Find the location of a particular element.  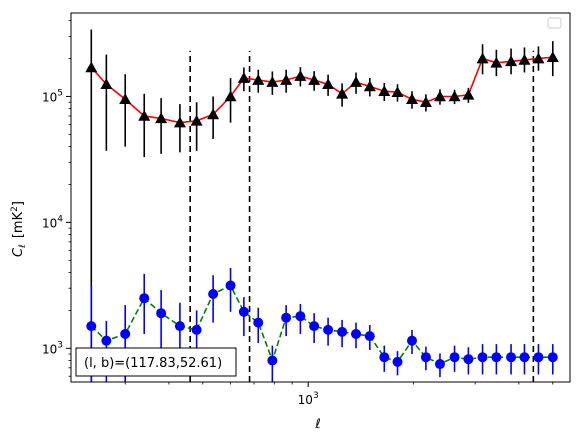

y-axis-label-unit-exponent: 2 is located at coordinates (15, 209).